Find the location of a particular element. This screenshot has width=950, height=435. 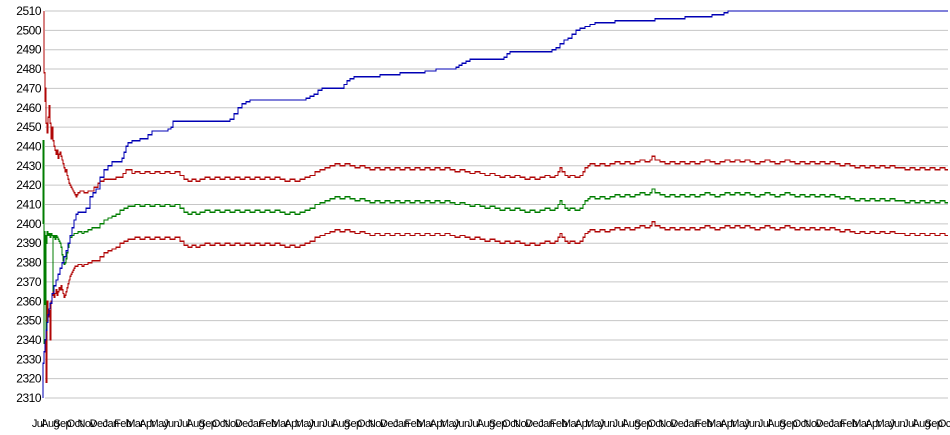

y-tick-label: 2500 is located at coordinates (29, 30).